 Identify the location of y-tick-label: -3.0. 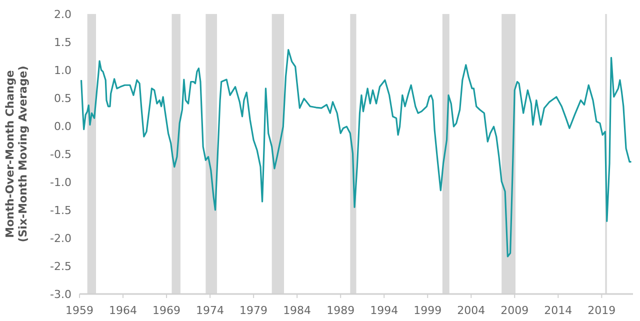
(61, 294).